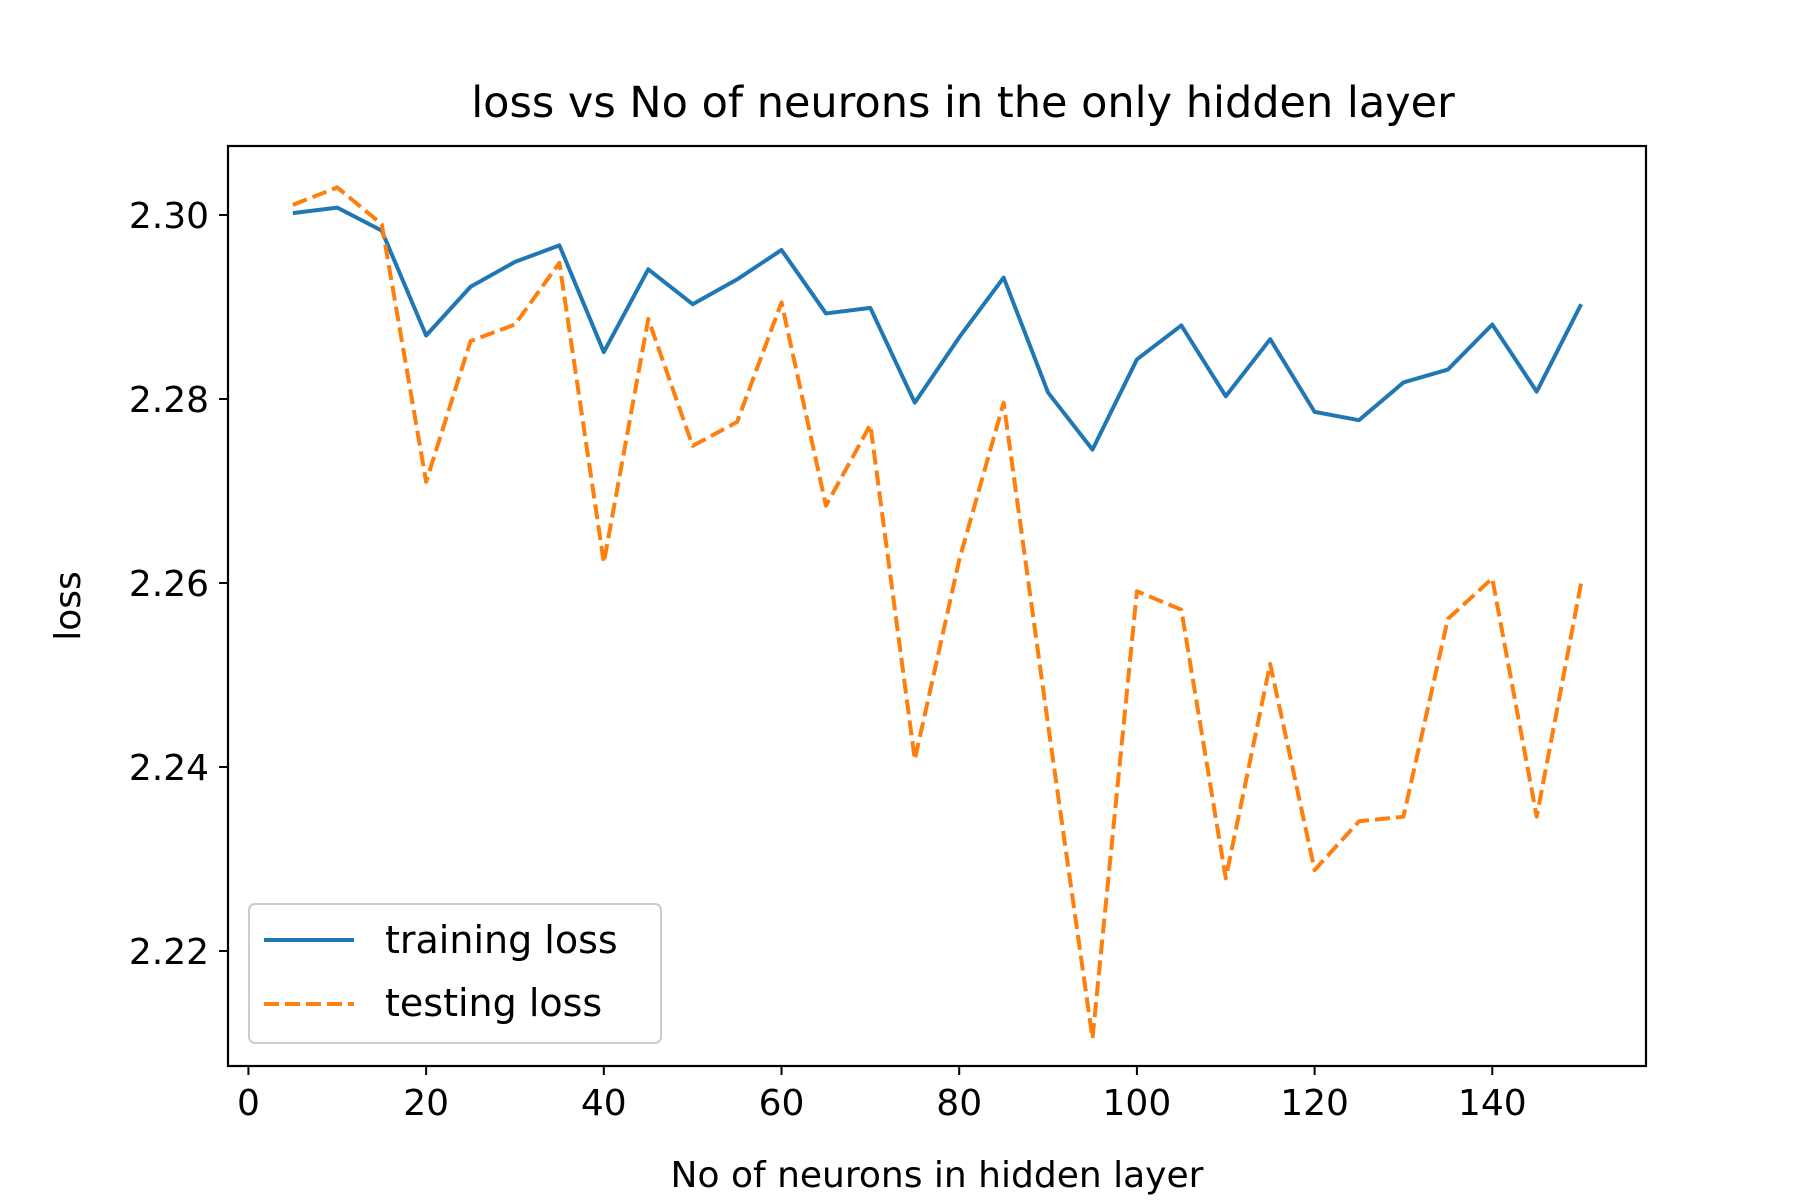  Describe the element at coordinates (169, 216) in the screenshot. I see `y-tick-label: 2.30` at that location.